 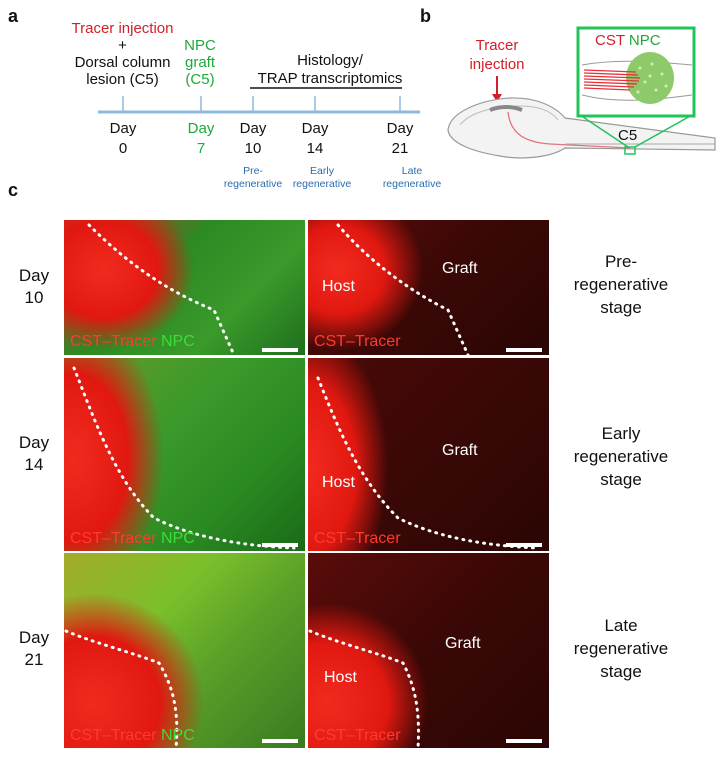 What do you see at coordinates (460, 268) in the screenshot?
I see `graft-label-day10: Graft` at bounding box center [460, 268].